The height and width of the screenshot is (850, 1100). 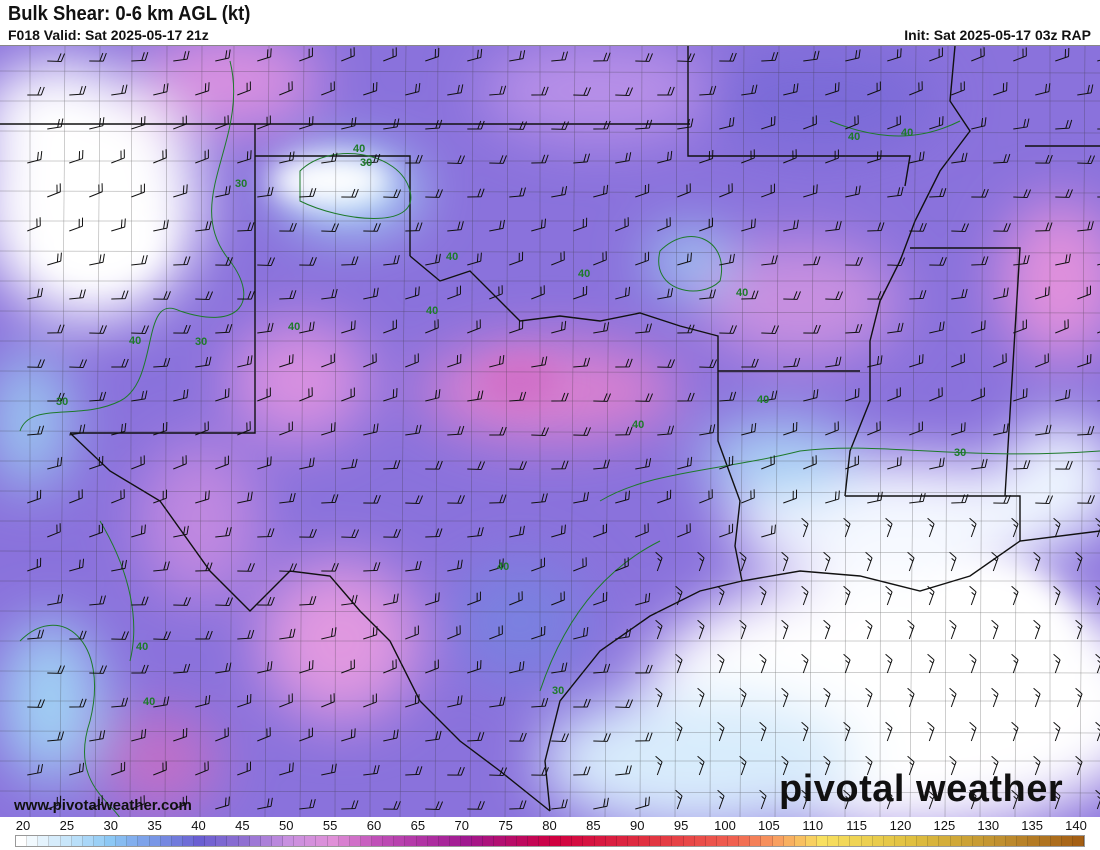 I want to click on colorbar-tick-label: 90, so click(x=637, y=825).